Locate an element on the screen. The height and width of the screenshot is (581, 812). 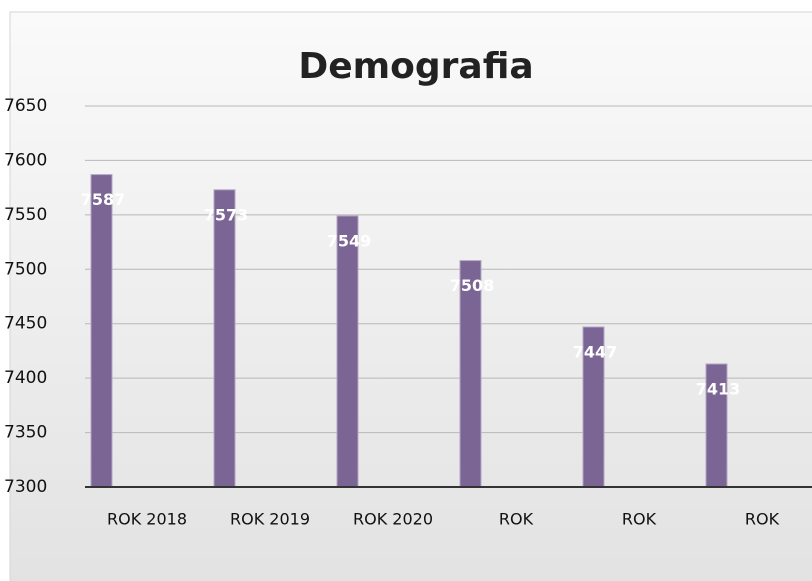
data-label: 7587 is located at coordinates (103, 199).